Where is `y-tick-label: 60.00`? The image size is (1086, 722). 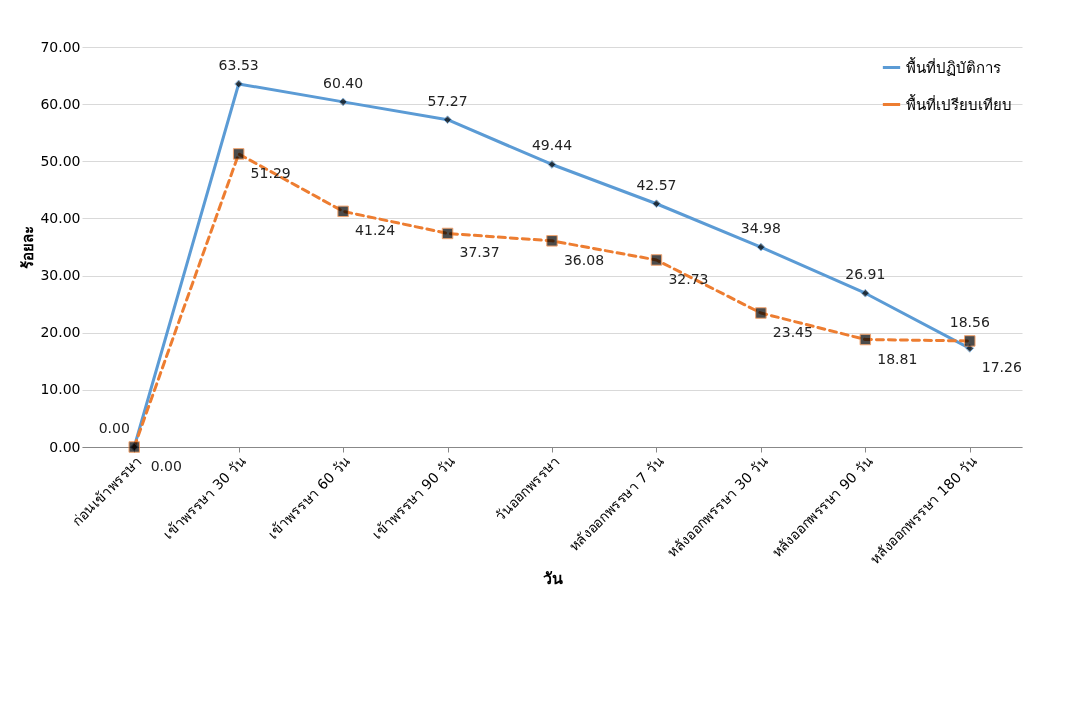 y-tick-label: 60.00 is located at coordinates (60, 103).